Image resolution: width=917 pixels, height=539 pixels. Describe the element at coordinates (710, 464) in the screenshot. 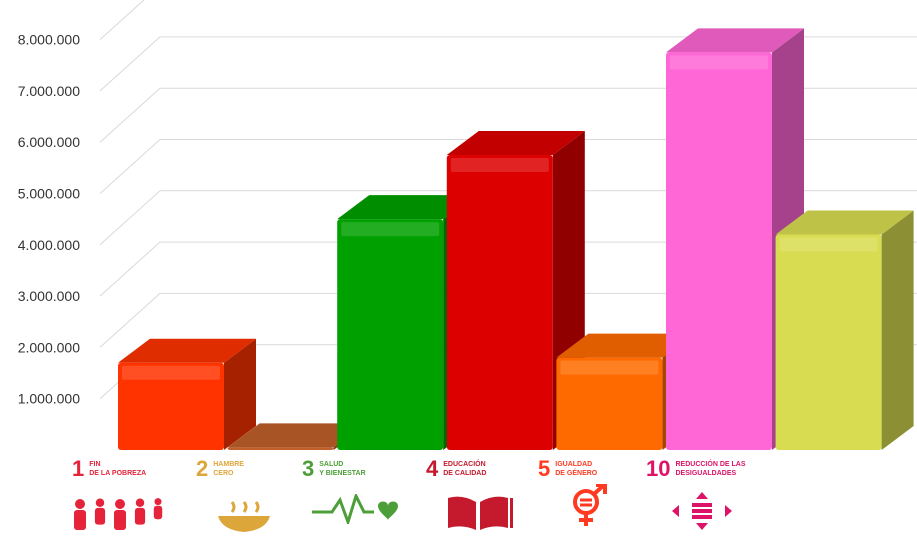

I see `sdg-title-line: REDUCCIÓN DE LAS` at that location.